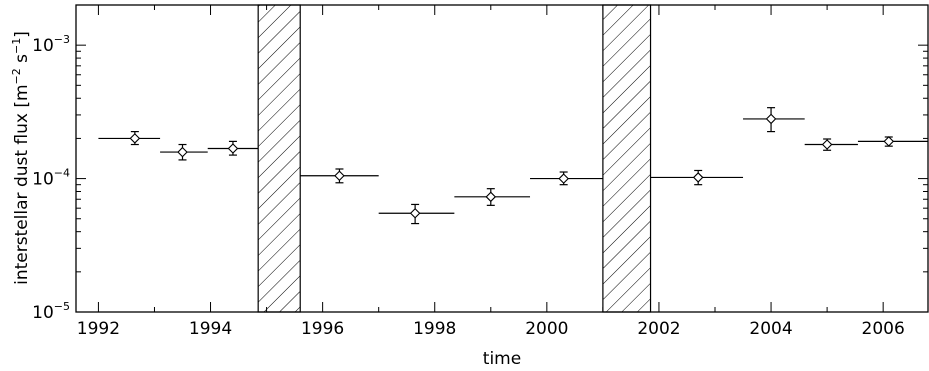 This screenshot has width=929, height=371. Describe the element at coordinates (434, 329) in the screenshot. I see `x-tick-label: 1998` at that location.